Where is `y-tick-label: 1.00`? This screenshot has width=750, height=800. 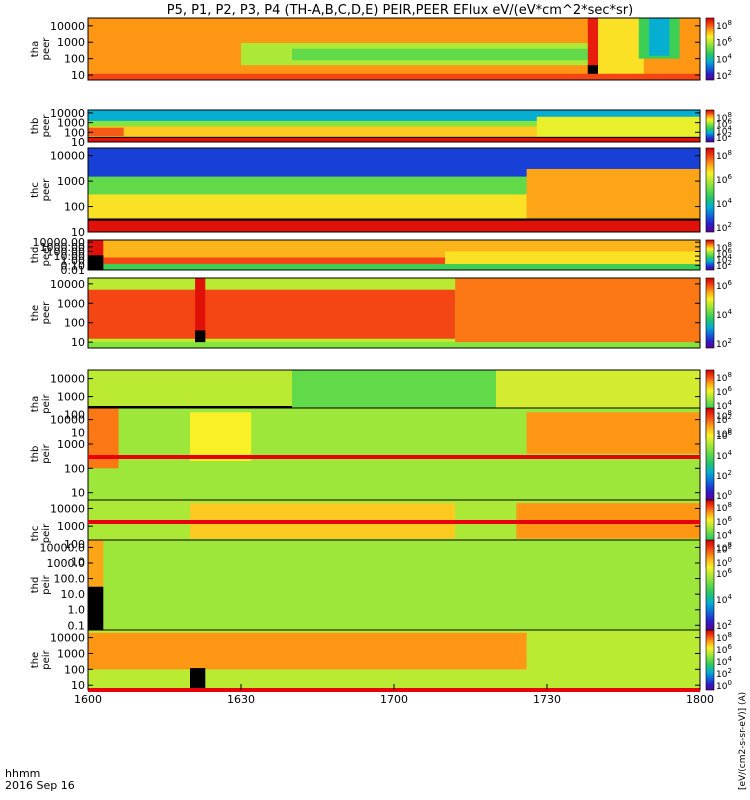
y-tick-label: 1.00 is located at coordinates (73, 261).